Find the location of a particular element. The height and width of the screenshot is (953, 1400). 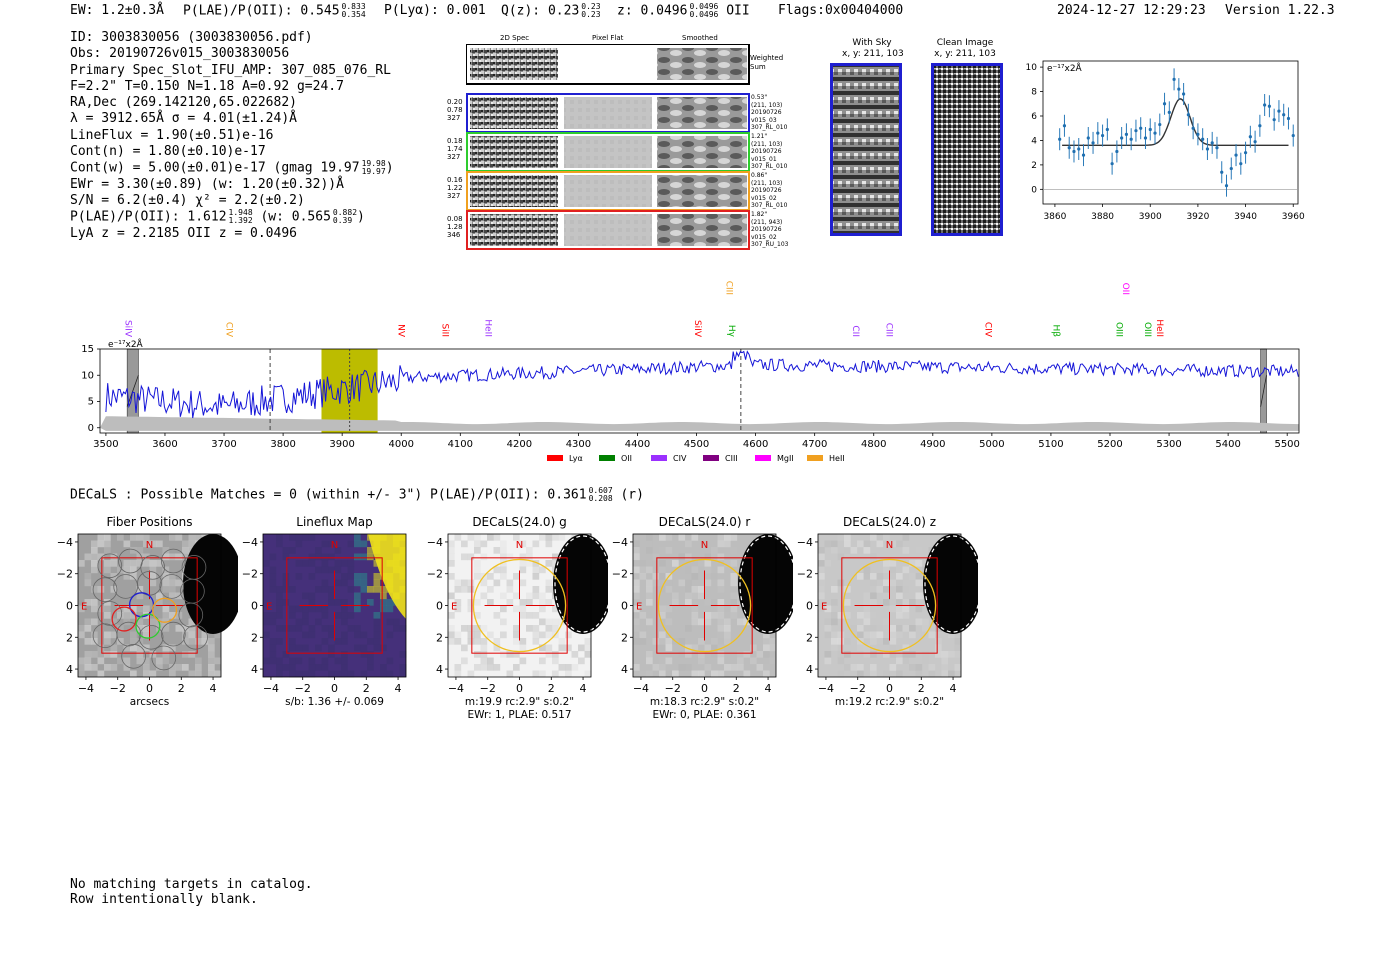

fiber-info-r5: 307_RU_103 is located at coordinates (770, 245).